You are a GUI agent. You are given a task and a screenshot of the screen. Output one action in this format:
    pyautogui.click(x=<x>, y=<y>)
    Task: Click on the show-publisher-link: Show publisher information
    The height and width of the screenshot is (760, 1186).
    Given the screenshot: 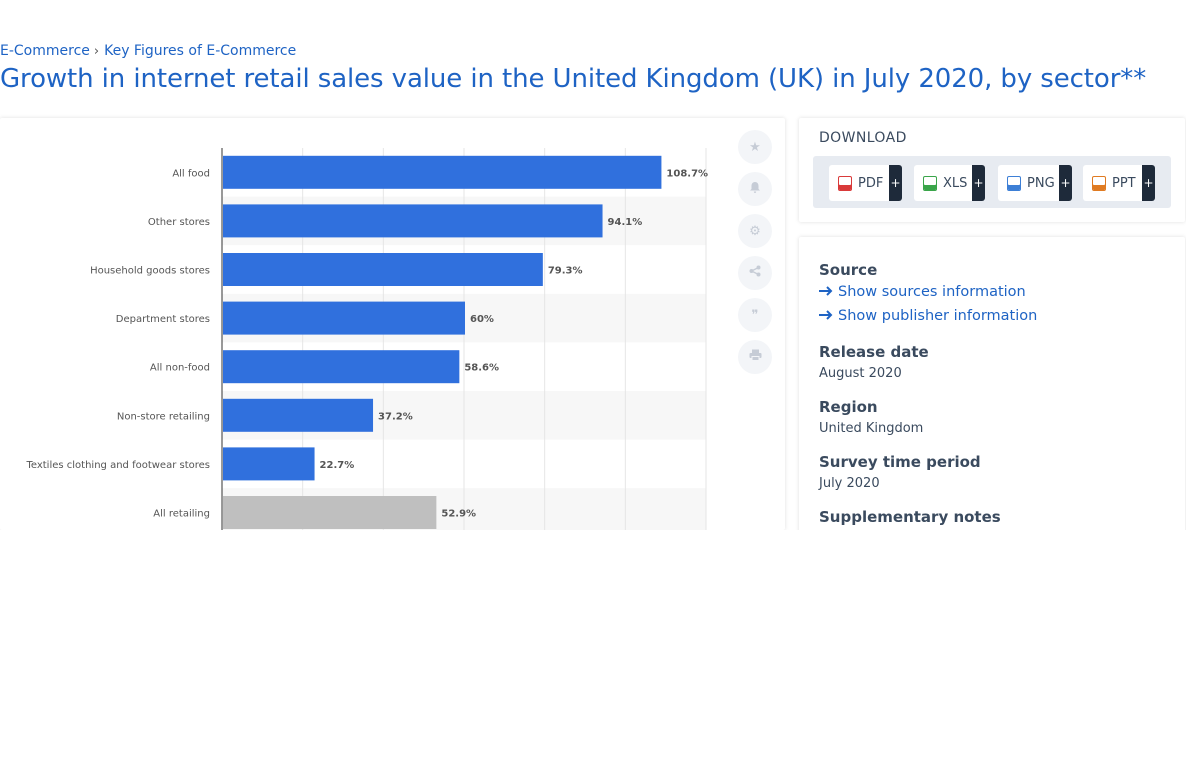 What is the action you would take?
    pyautogui.click(x=928, y=316)
    